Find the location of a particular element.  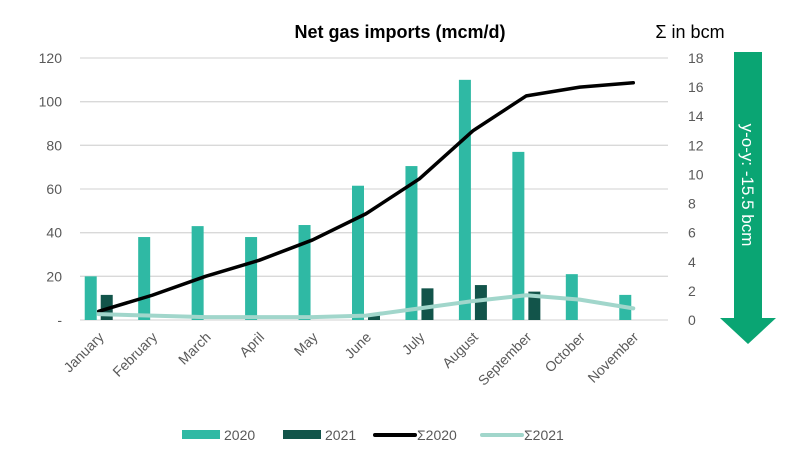

right-tick-label: 2 is located at coordinates (692, 291).